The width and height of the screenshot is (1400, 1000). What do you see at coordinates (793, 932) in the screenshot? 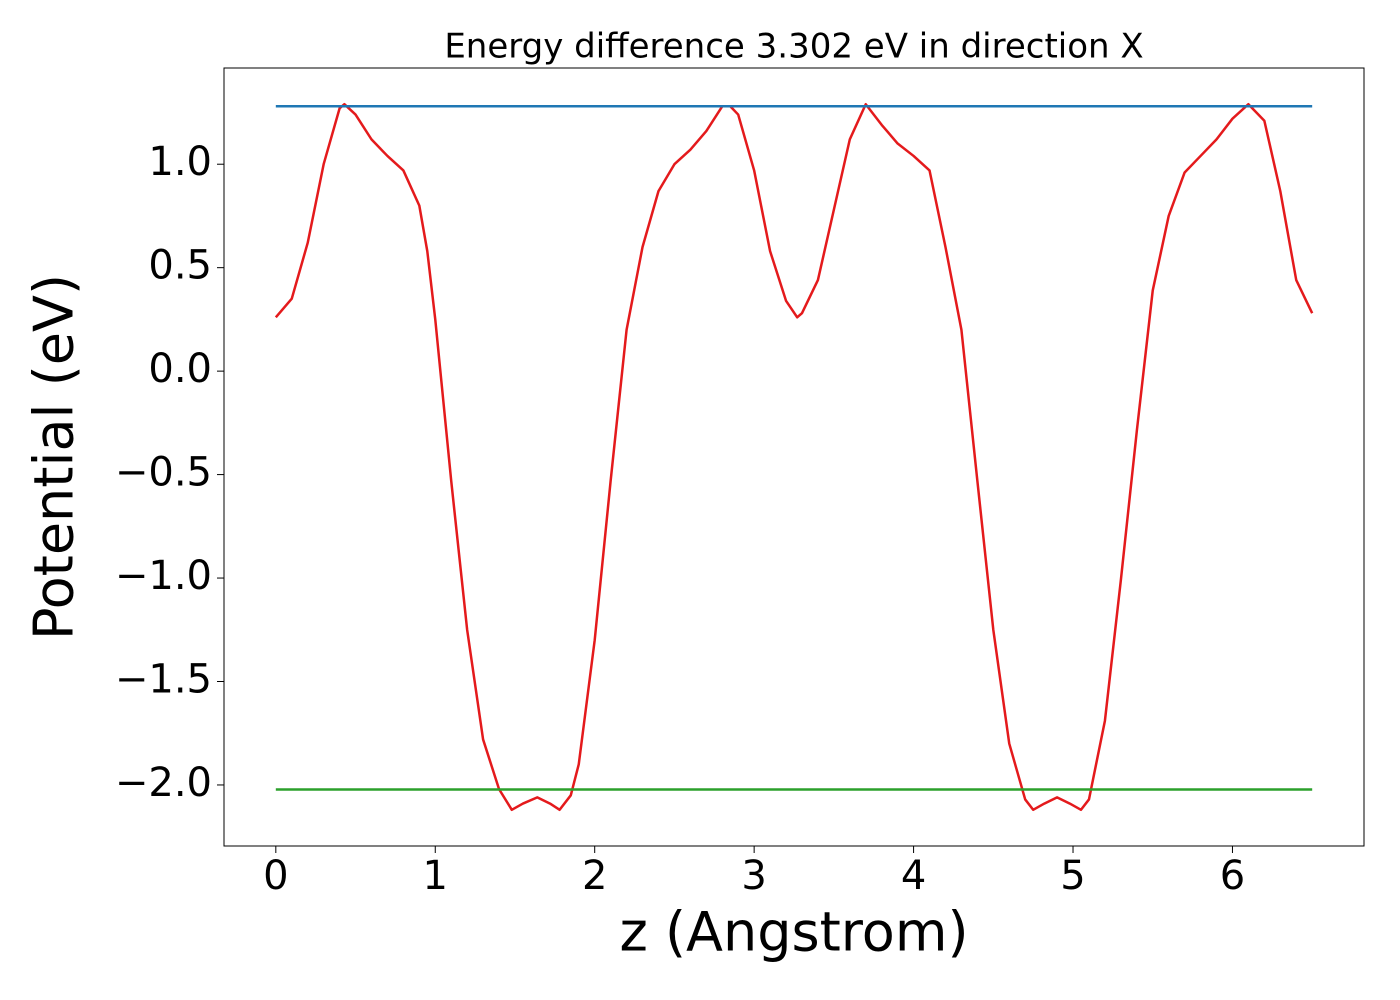
I see `x-axis-label: z (Angstrom)` at bounding box center [793, 932].